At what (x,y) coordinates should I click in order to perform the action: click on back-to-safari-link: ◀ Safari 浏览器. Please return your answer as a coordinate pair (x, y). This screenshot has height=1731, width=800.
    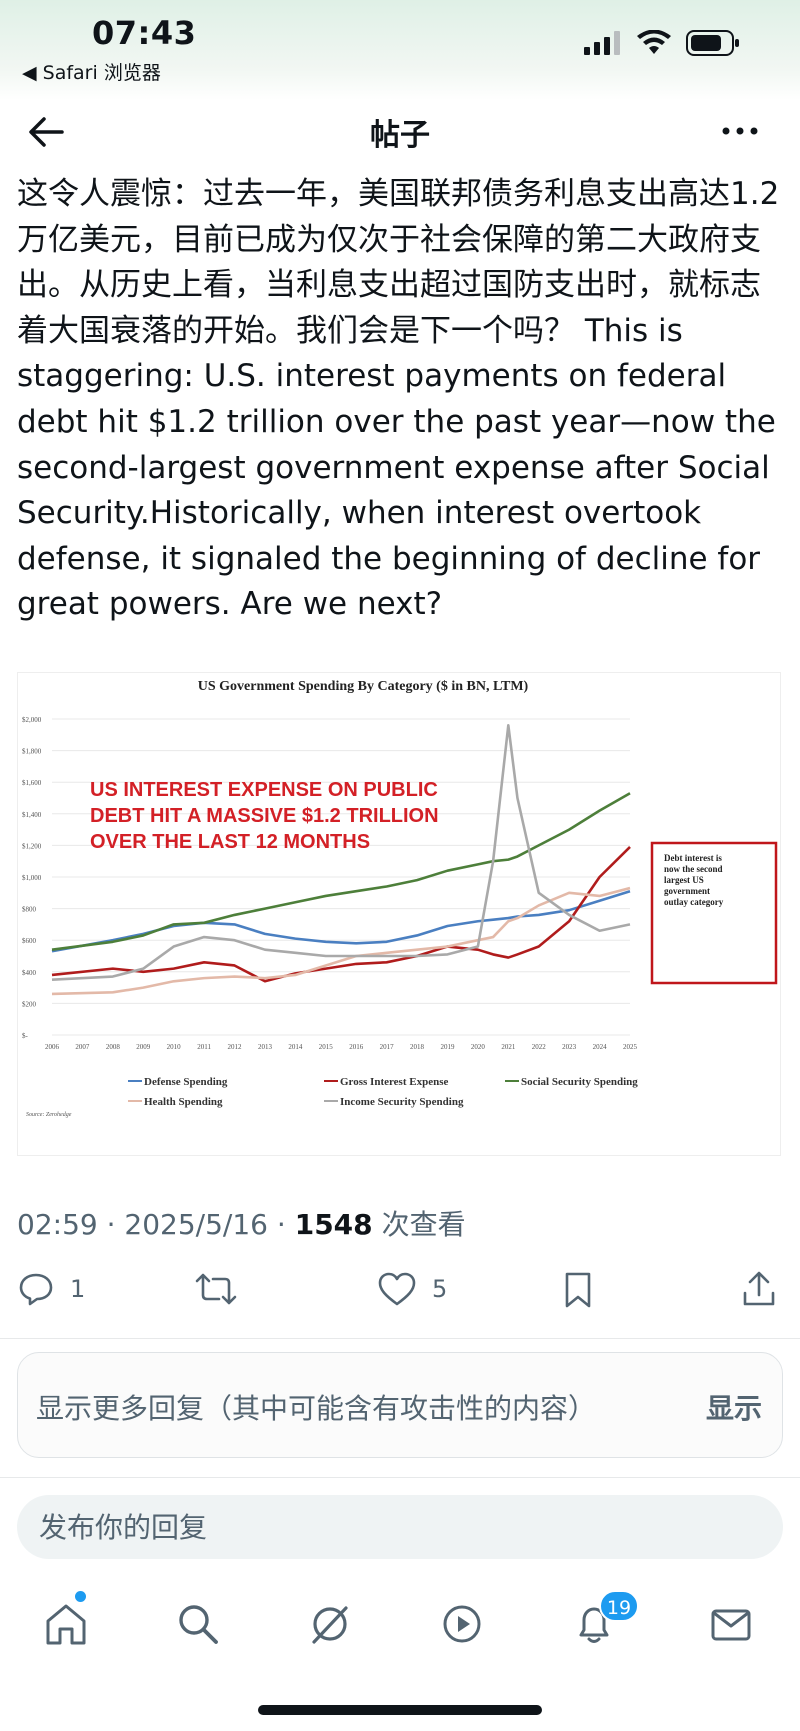
    Looking at the image, I should click on (91, 73).